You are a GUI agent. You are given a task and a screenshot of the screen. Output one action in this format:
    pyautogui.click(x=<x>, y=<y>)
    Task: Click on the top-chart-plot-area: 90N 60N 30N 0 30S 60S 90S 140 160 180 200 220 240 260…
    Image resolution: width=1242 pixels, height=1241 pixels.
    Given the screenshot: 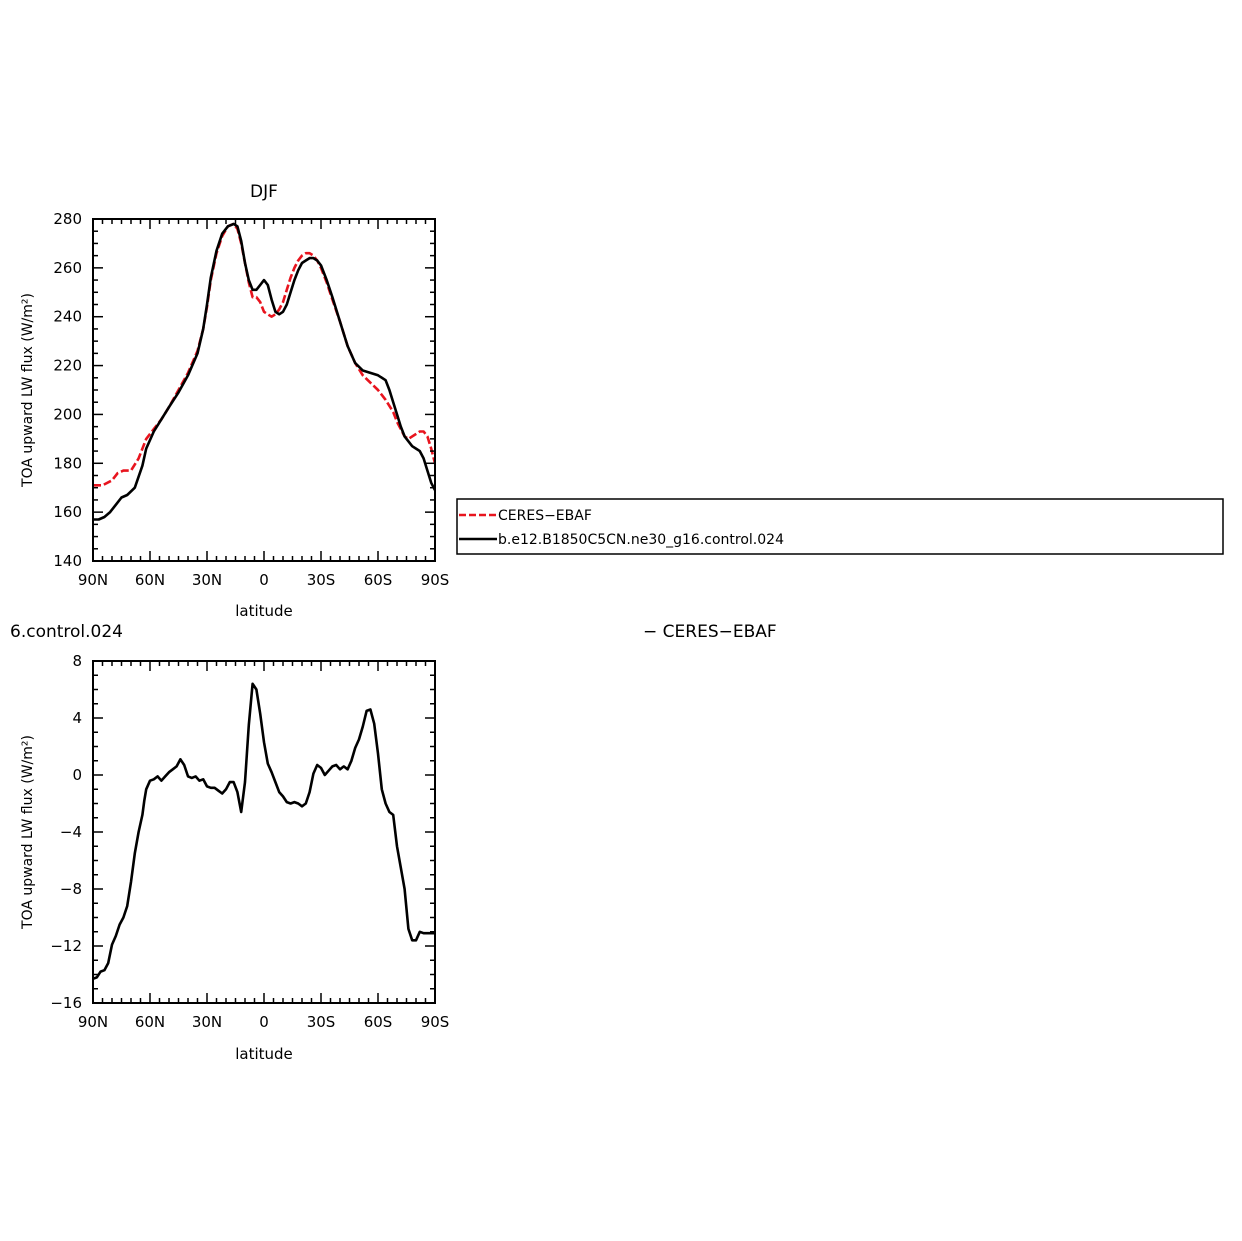 What is the action you would take?
    pyautogui.click(x=251, y=399)
    